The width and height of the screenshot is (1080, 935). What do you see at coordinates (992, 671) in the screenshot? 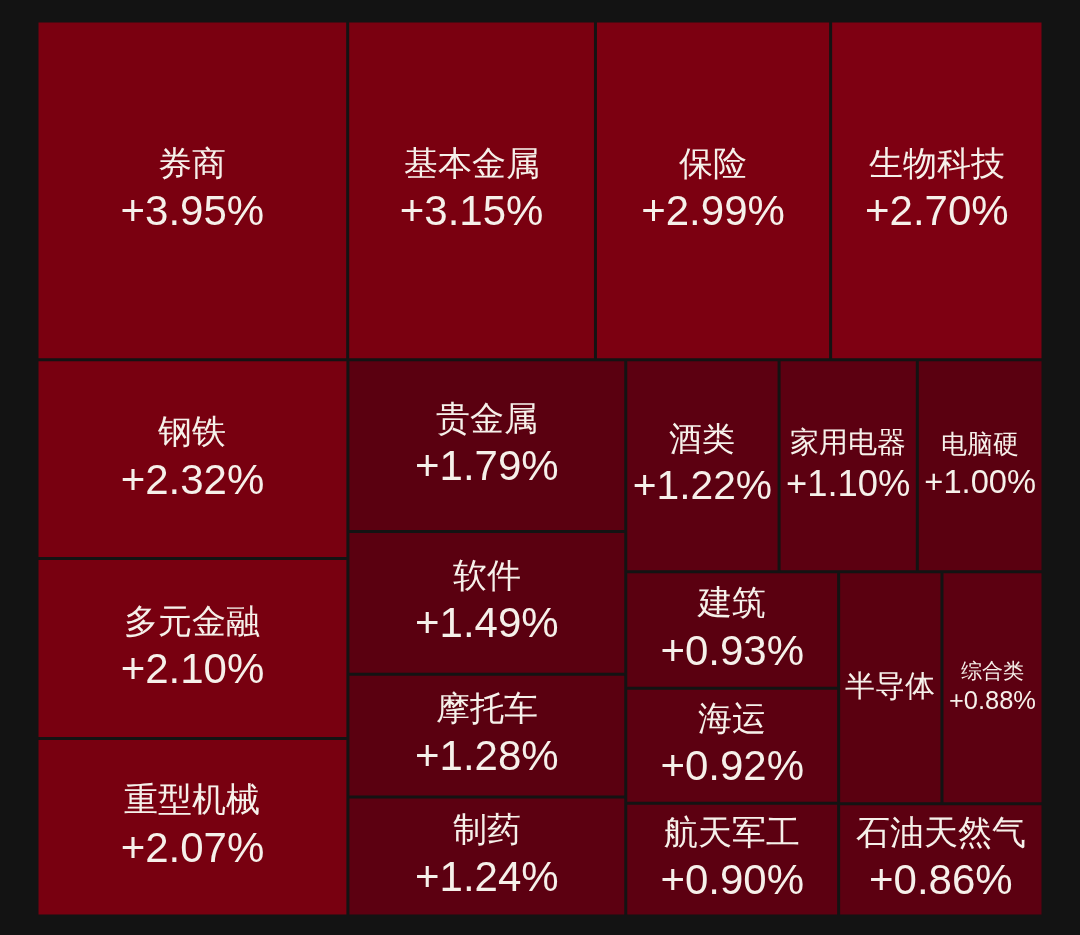
I see `category-label: 综合类` at bounding box center [992, 671].